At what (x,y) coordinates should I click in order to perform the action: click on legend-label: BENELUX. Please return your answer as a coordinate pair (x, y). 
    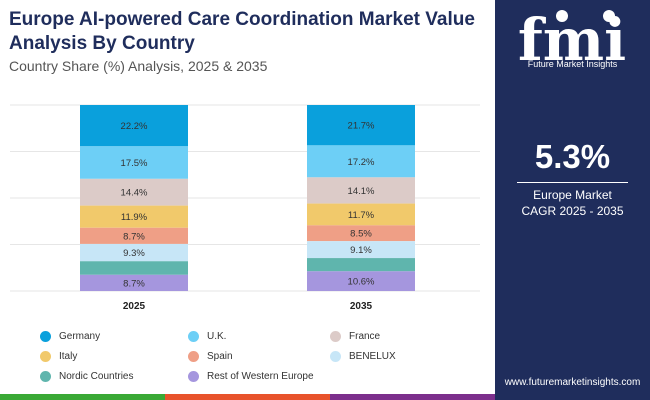
    Looking at the image, I should click on (372, 356).